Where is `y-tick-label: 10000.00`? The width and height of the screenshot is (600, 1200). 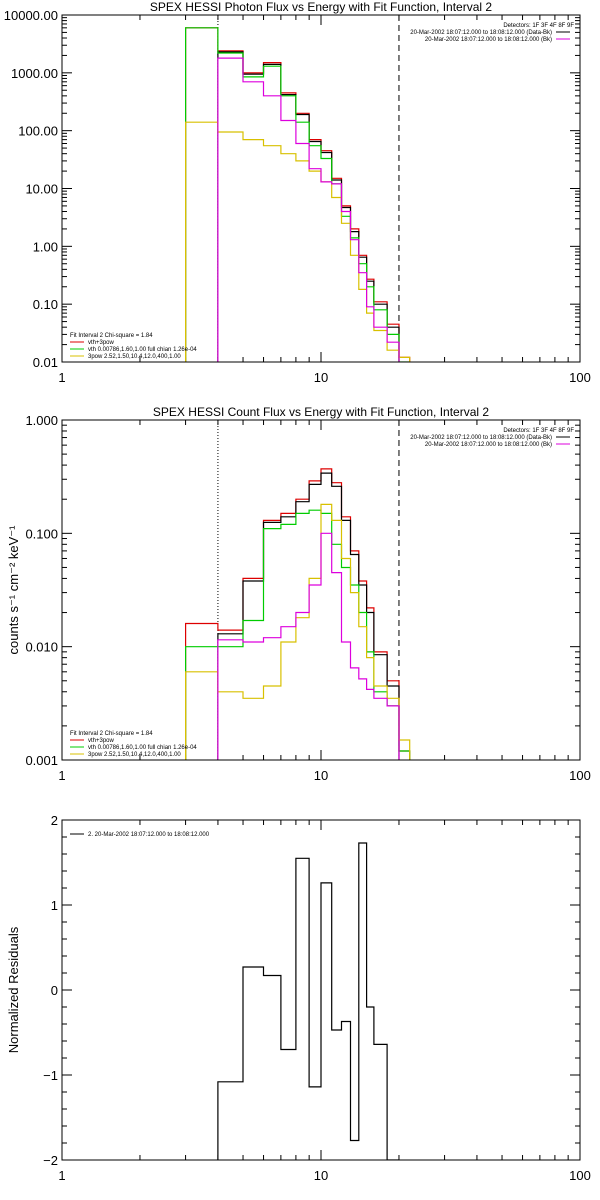 y-tick-label: 10000.00 is located at coordinates (31, 15).